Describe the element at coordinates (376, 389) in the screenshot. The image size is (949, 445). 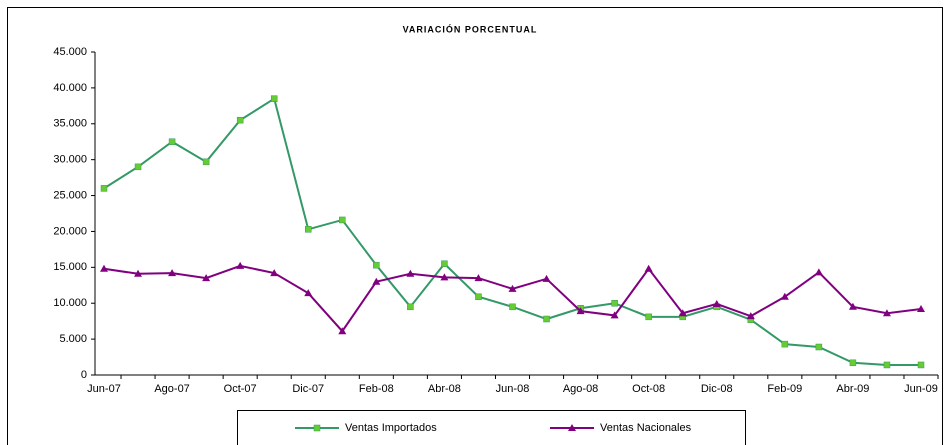
I see `x-tick-label: Feb-08` at that location.